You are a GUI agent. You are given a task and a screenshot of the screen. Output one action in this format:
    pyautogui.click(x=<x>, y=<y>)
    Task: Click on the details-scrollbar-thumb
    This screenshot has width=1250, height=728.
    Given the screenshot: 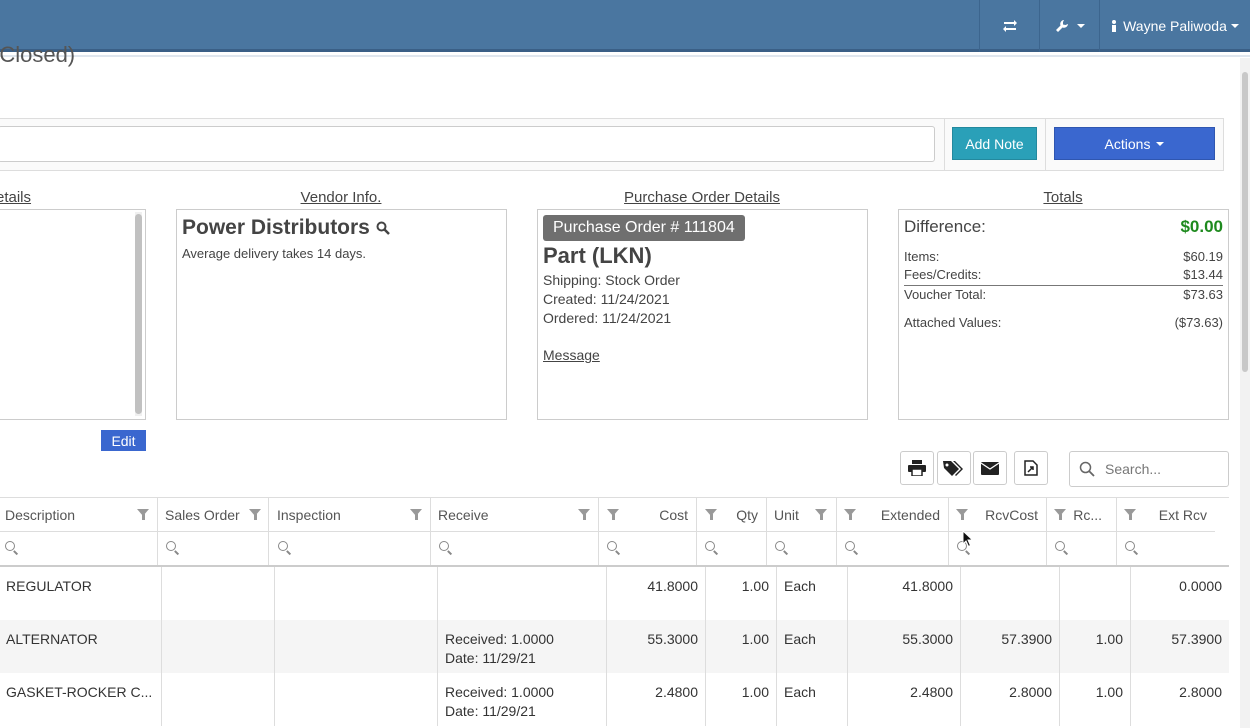 What is the action you would take?
    pyautogui.click(x=138, y=314)
    